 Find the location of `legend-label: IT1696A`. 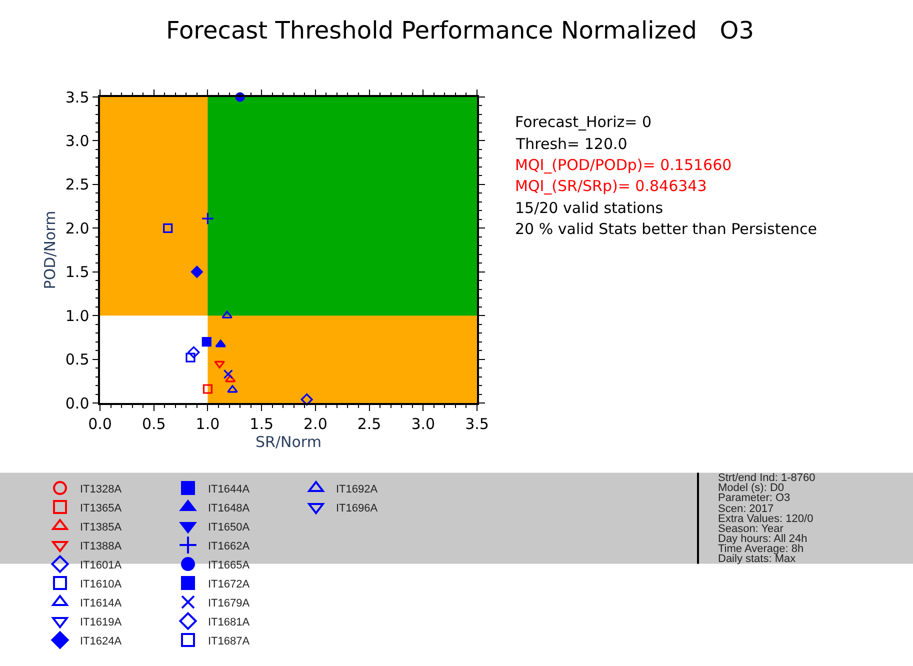

legend-label: IT1696A is located at coordinates (357, 508).